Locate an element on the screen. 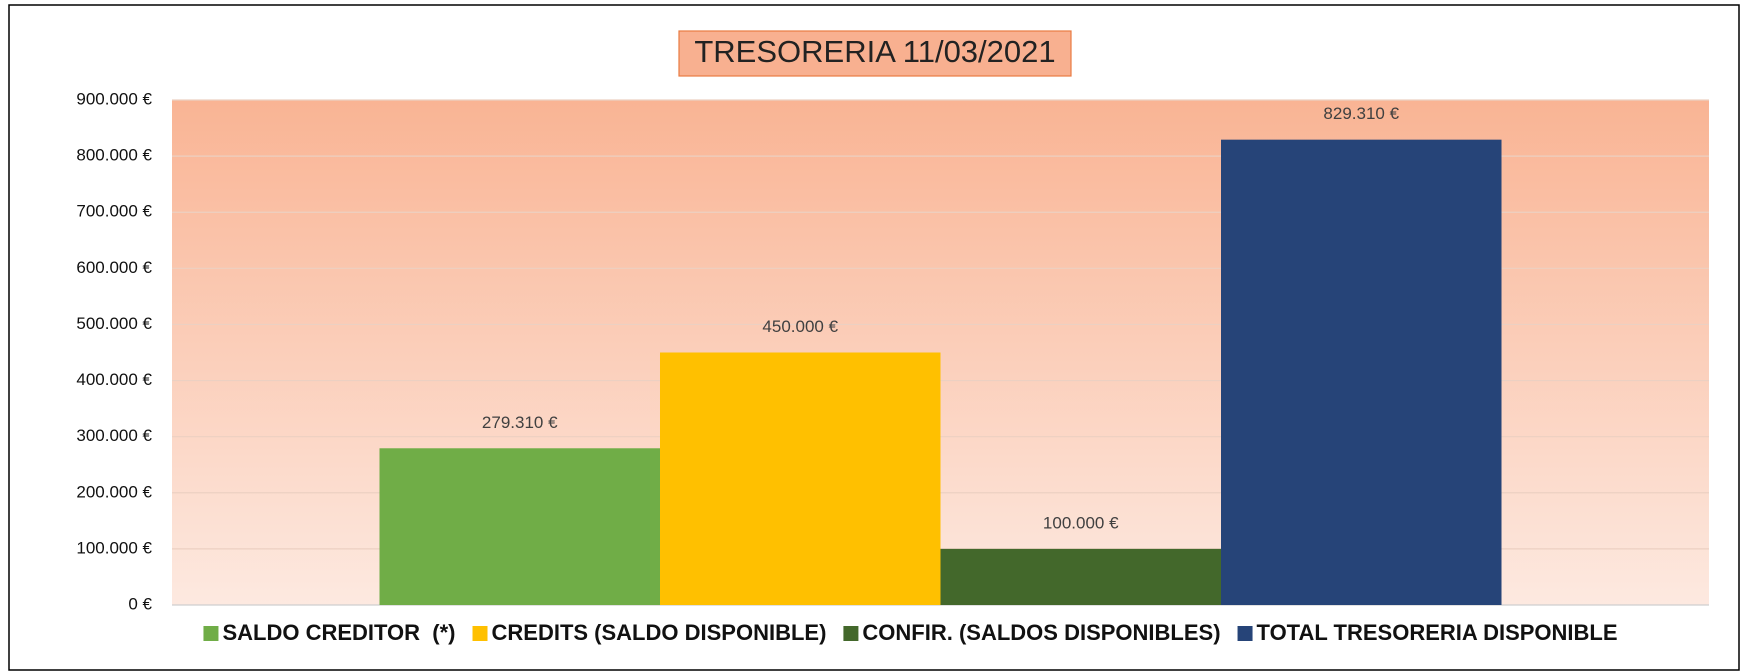 Image resolution: width=1740 pixels, height=671 pixels. y-tick-label: 900.000 € is located at coordinates (114, 98).